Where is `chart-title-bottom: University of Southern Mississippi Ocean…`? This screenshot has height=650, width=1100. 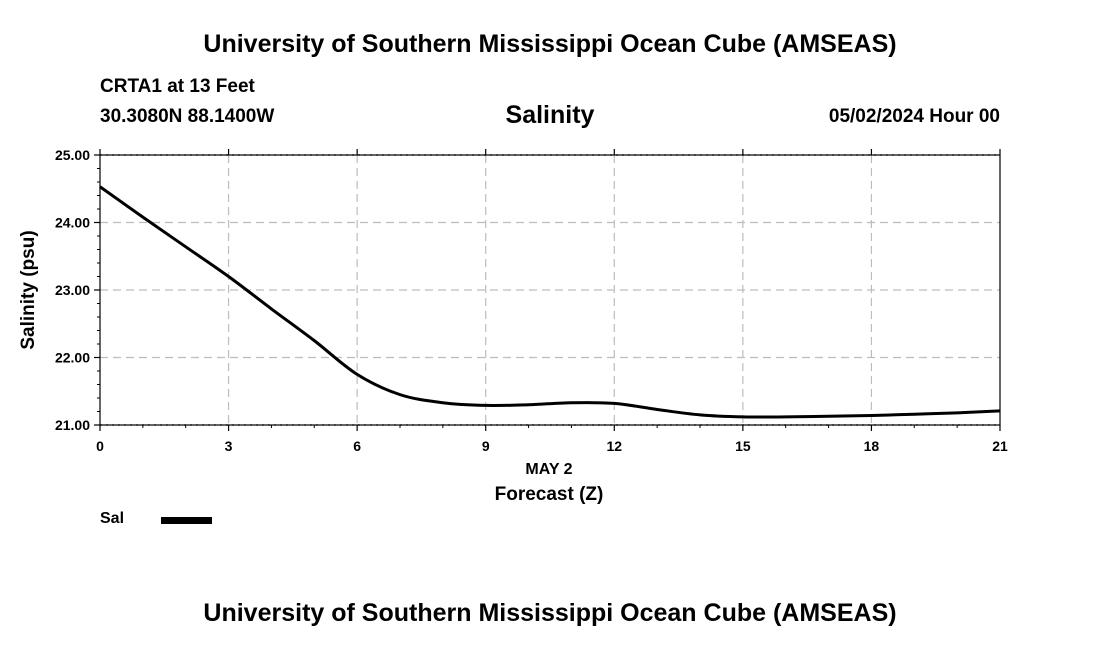 chart-title-bottom: University of Southern Mississippi Ocean… is located at coordinates (550, 613).